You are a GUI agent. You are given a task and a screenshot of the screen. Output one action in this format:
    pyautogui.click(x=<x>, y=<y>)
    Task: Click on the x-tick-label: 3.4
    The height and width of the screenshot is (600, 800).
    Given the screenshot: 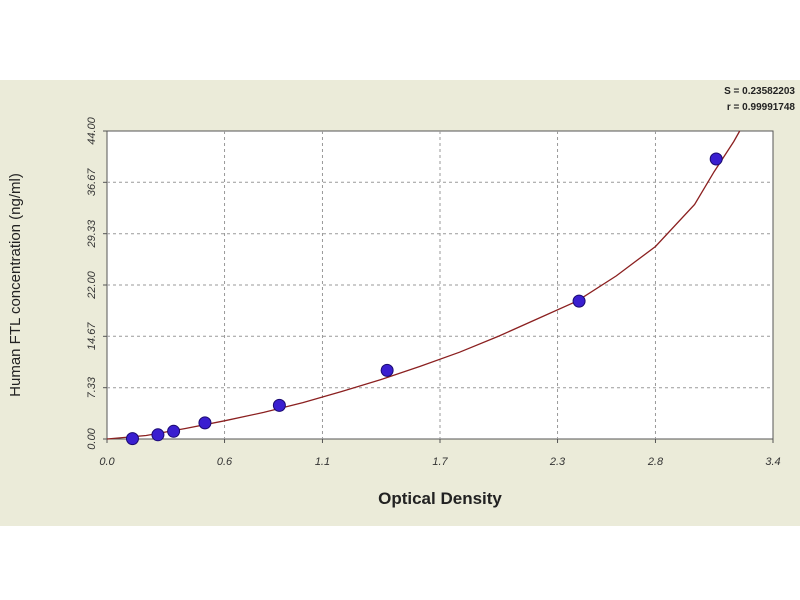 What is the action you would take?
    pyautogui.click(x=772, y=462)
    